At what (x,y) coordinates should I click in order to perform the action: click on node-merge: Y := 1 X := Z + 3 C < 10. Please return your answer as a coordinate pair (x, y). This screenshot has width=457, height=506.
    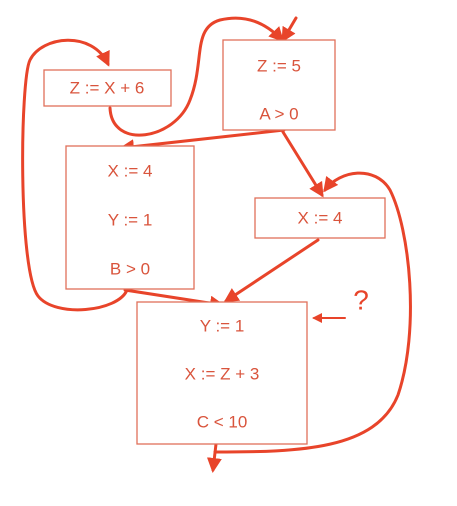
    Looking at the image, I should click on (222, 373).